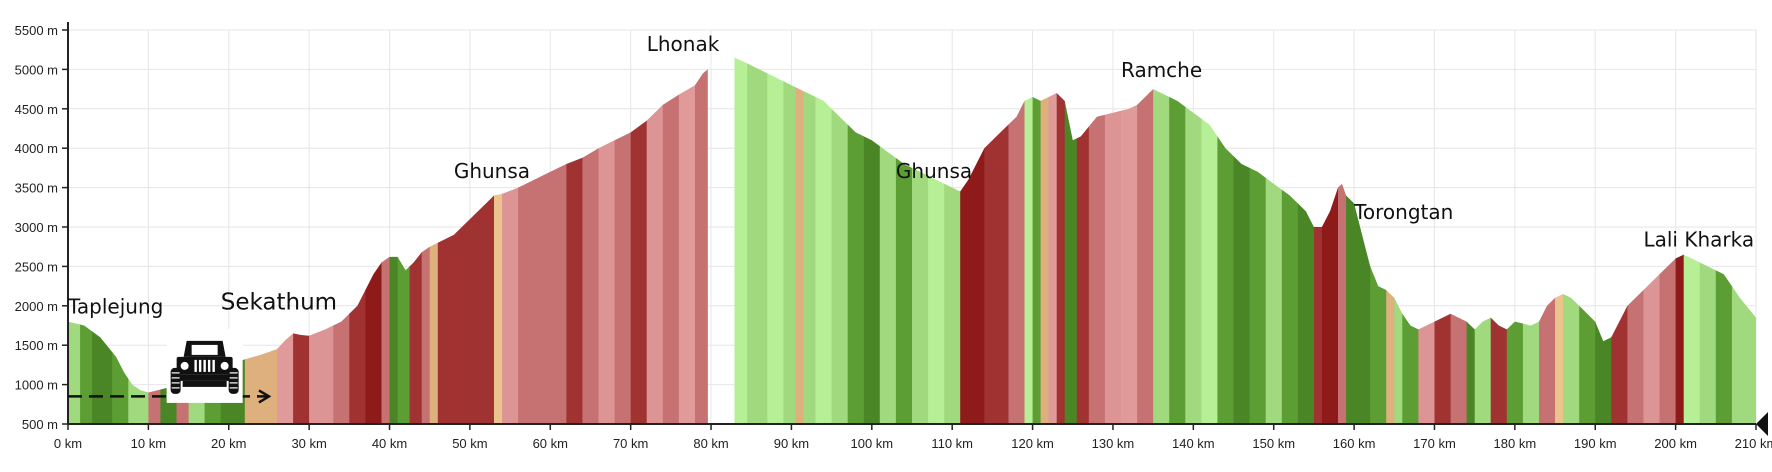 The height and width of the screenshot is (472, 1772). I want to click on y-tick-label: 2000 m, so click(36, 306).